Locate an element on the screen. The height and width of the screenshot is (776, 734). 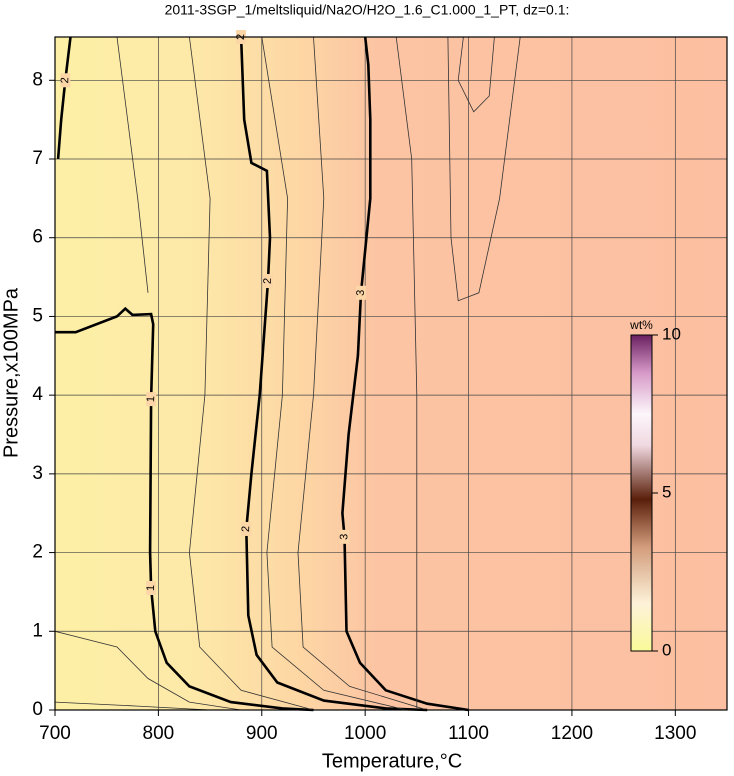
x-tick-label: 1000 is located at coordinates (365, 733).